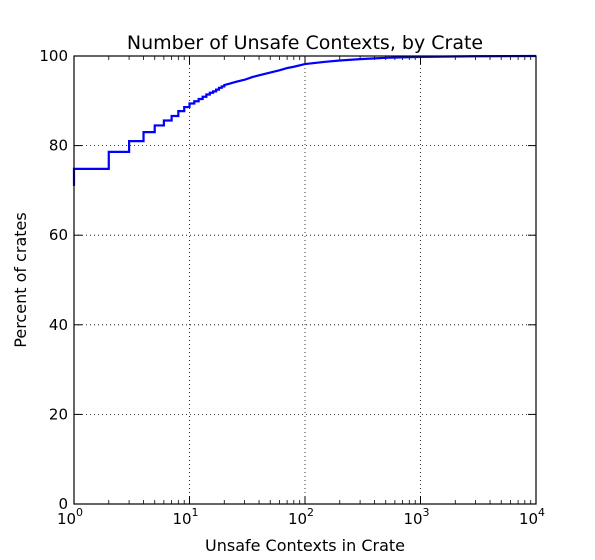  What do you see at coordinates (305, 545) in the screenshot?
I see `x-axis-label: Unsafe Contexts in Crate` at bounding box center [305, 545].